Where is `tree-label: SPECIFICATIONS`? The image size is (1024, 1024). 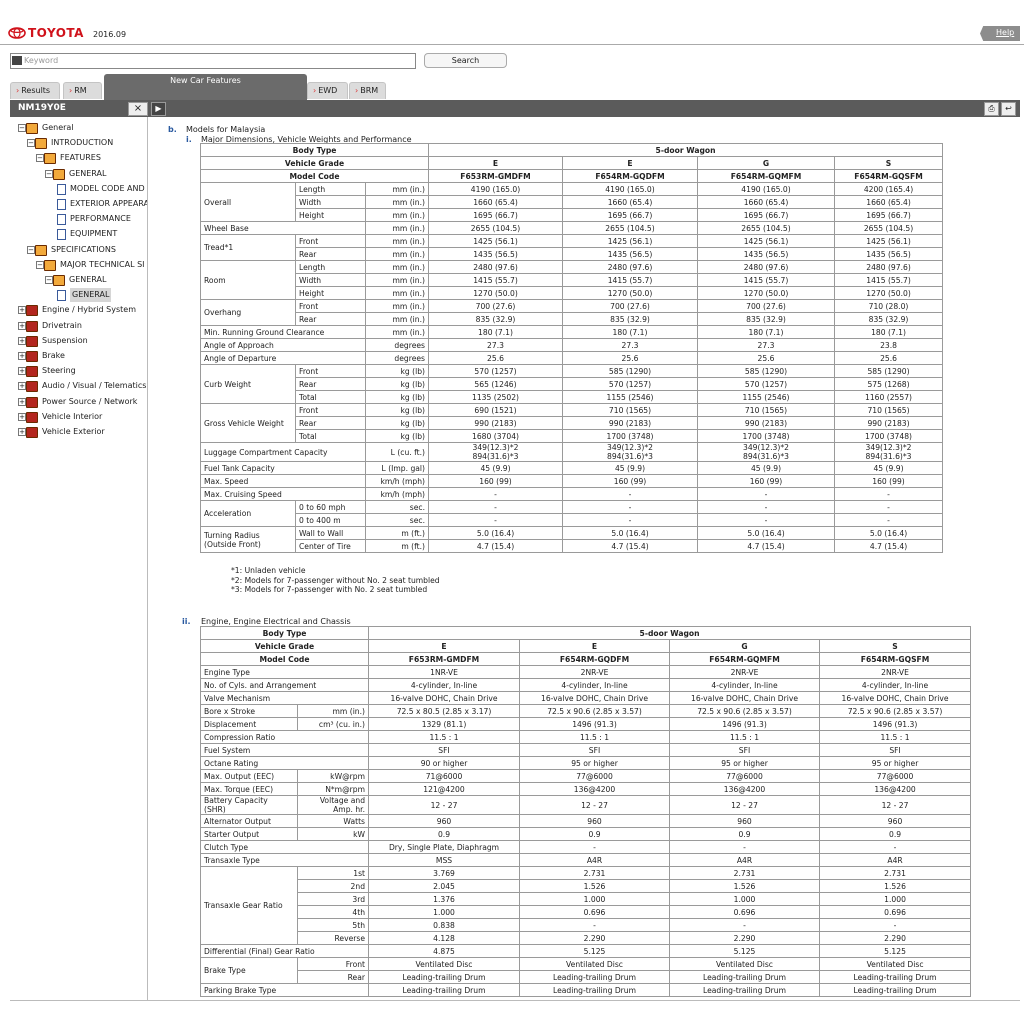
tree-label: SPECIFICATIONS is located at coordinates (83, 249).